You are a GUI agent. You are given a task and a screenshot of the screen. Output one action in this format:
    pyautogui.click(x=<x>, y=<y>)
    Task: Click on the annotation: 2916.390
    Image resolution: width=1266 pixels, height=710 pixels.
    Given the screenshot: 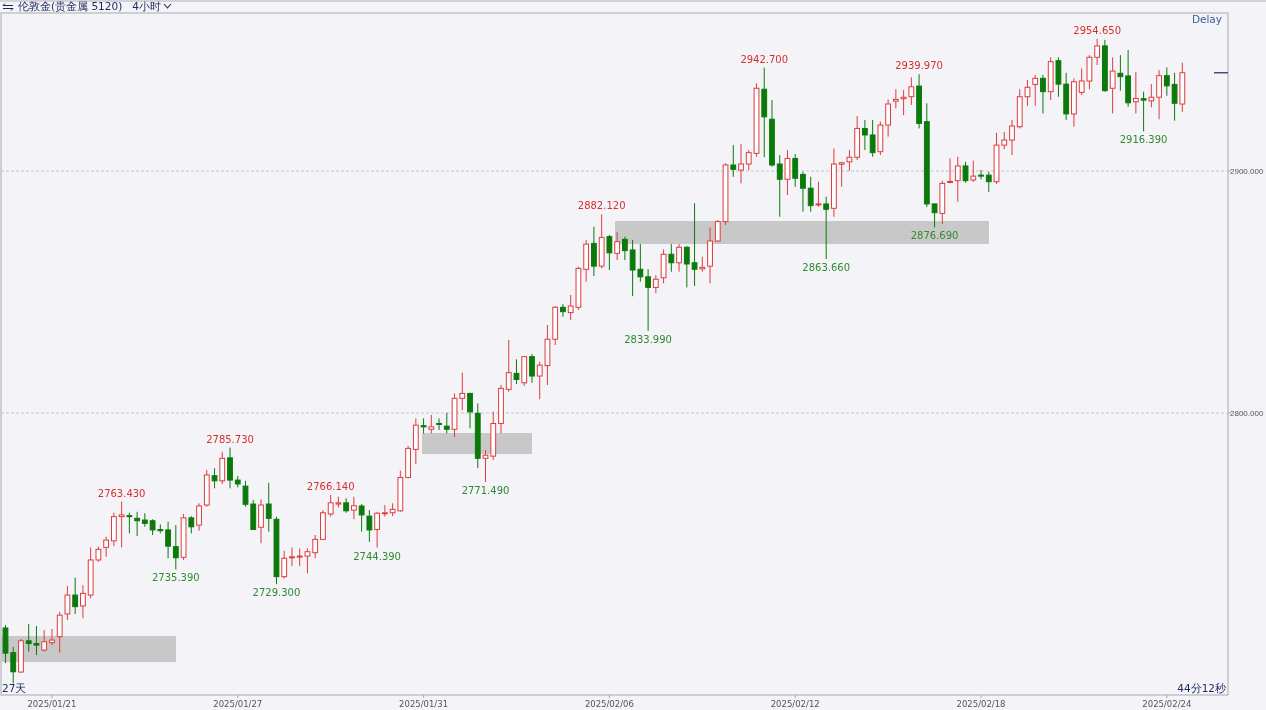 What is the action you would take?
    pyautogui.click(x=1143, y=140)
    